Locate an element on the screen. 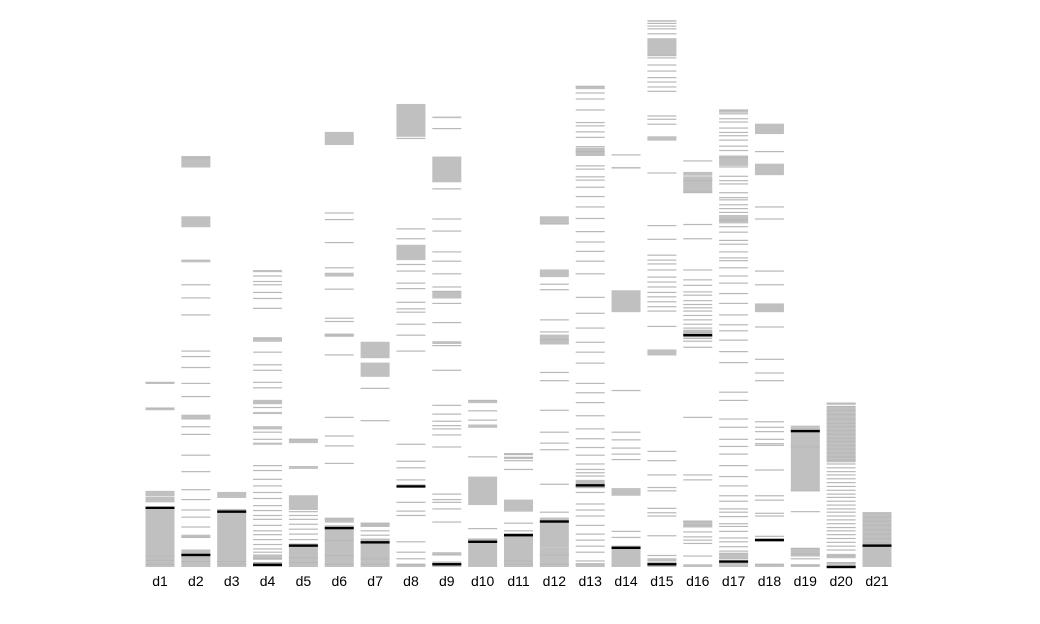 This screenshot has width=1040, height=624. bar-d19 is located at coordinates (805, 496).